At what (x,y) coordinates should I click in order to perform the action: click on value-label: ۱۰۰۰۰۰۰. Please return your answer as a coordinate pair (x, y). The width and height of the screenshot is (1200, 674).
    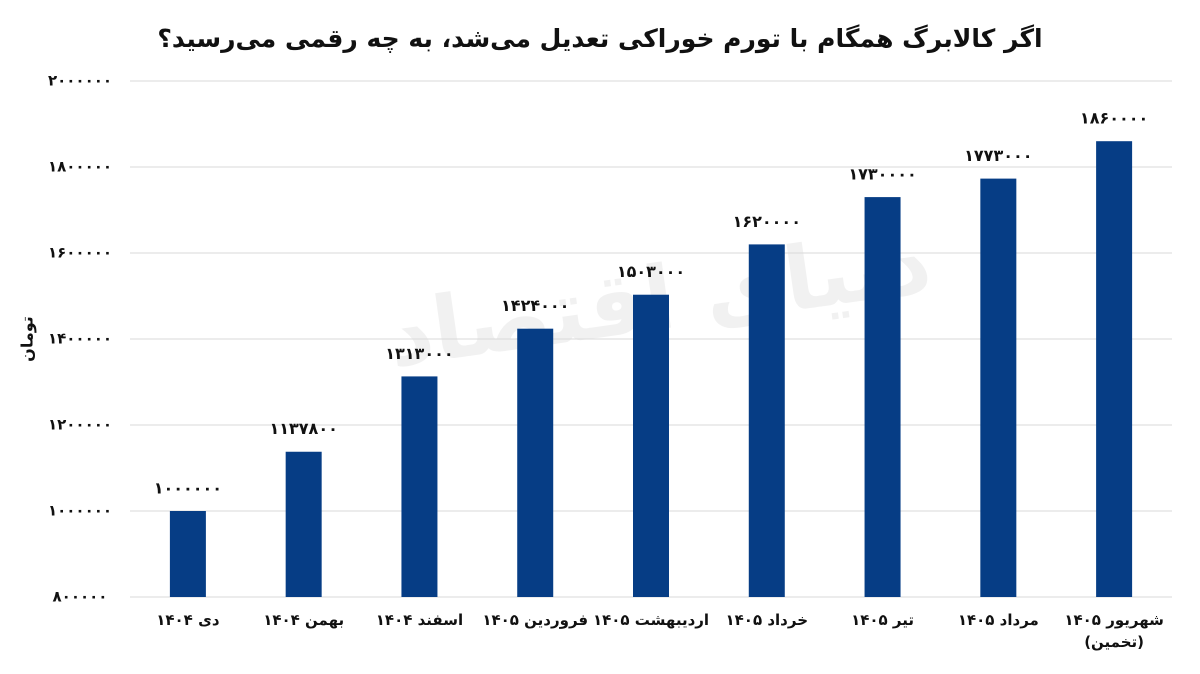
    Looking at the image, I should click on (188, 488).